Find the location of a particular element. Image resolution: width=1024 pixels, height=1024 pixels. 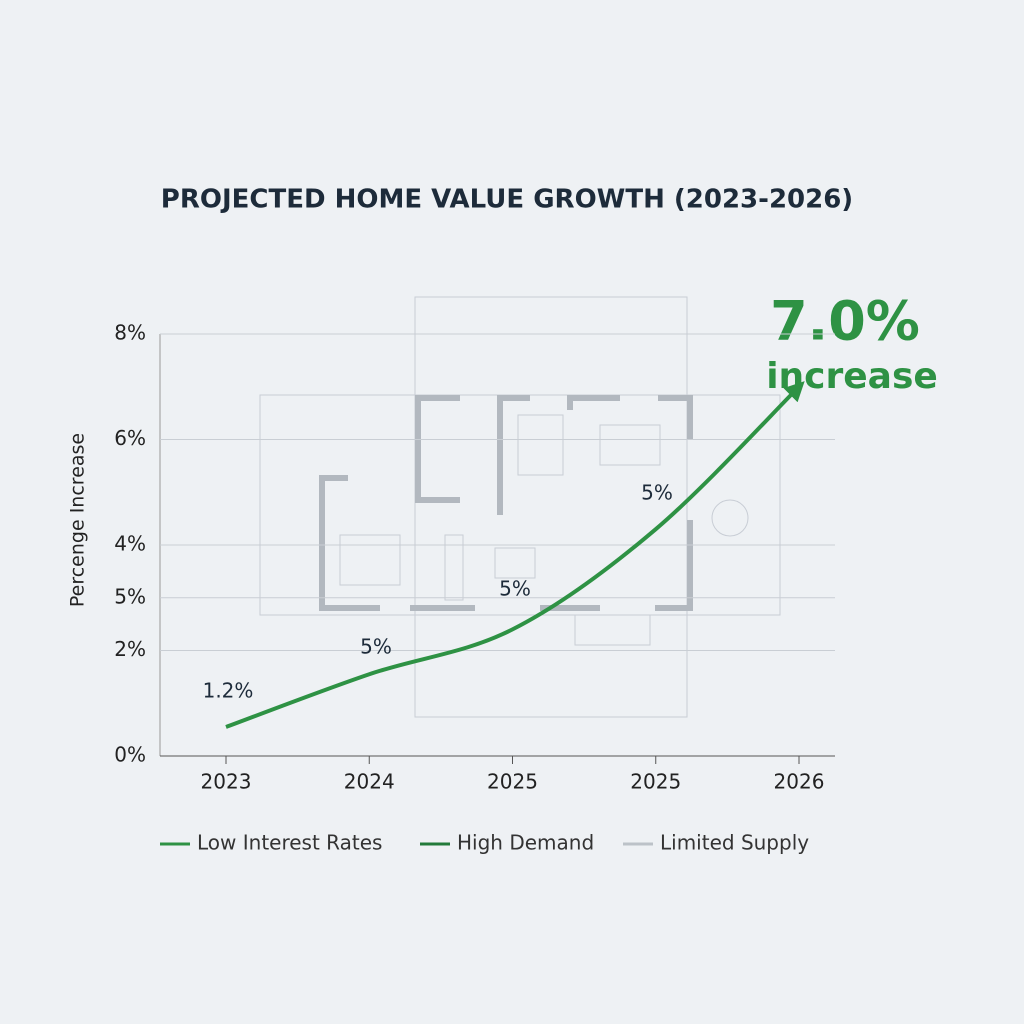

y-axis-label: Percenge Increase is located at coordinates (78, 520).